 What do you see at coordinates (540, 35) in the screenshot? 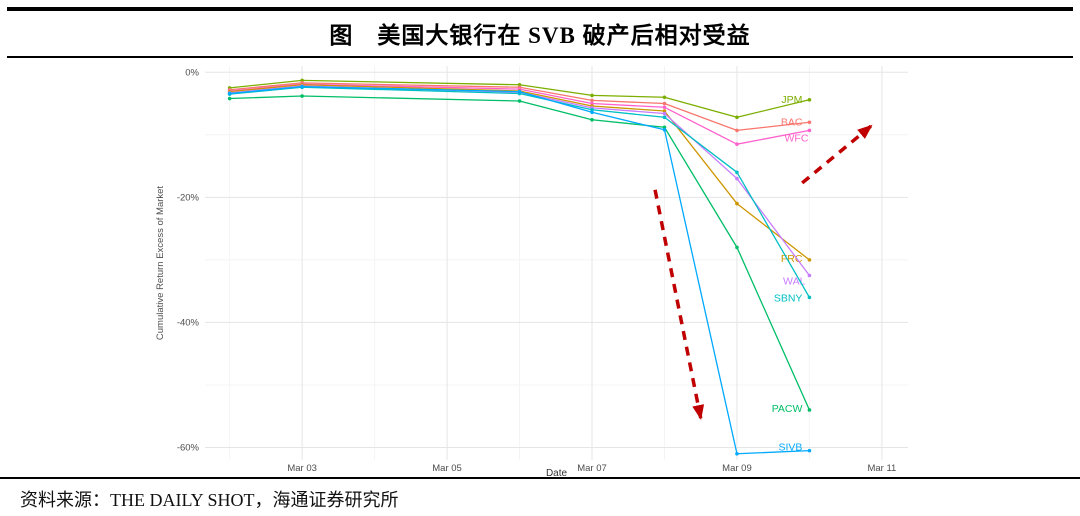
I see `figure-title: 图 美国大银行在 SVB 破产后相对受益` at bounding box center [540, 35].